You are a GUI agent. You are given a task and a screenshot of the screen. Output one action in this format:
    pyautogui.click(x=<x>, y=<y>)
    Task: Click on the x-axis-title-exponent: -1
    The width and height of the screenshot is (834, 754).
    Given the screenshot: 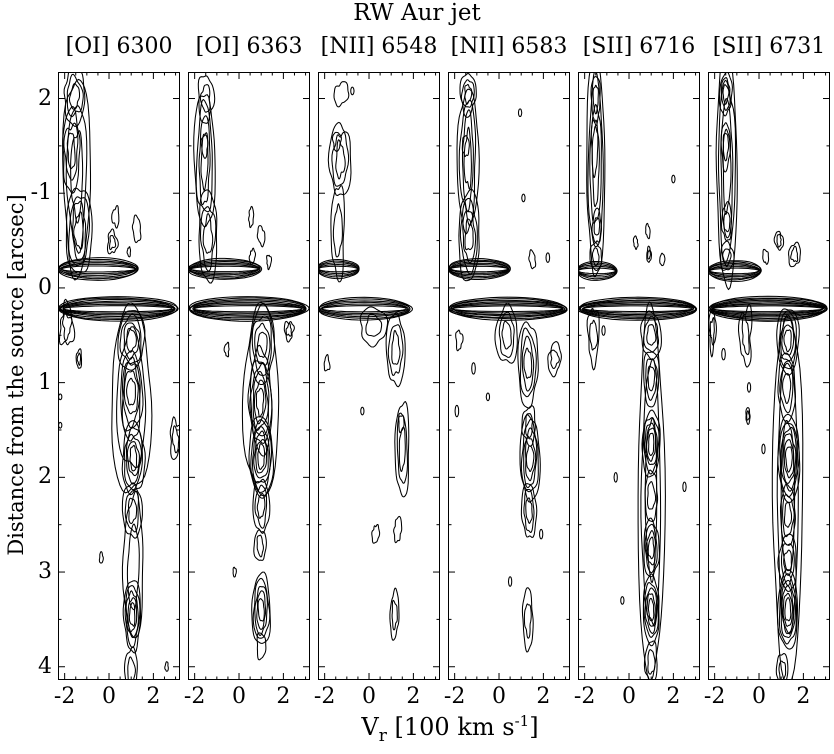 What is the action you would take?
    pyautogui.click(x=522, y=721)
    